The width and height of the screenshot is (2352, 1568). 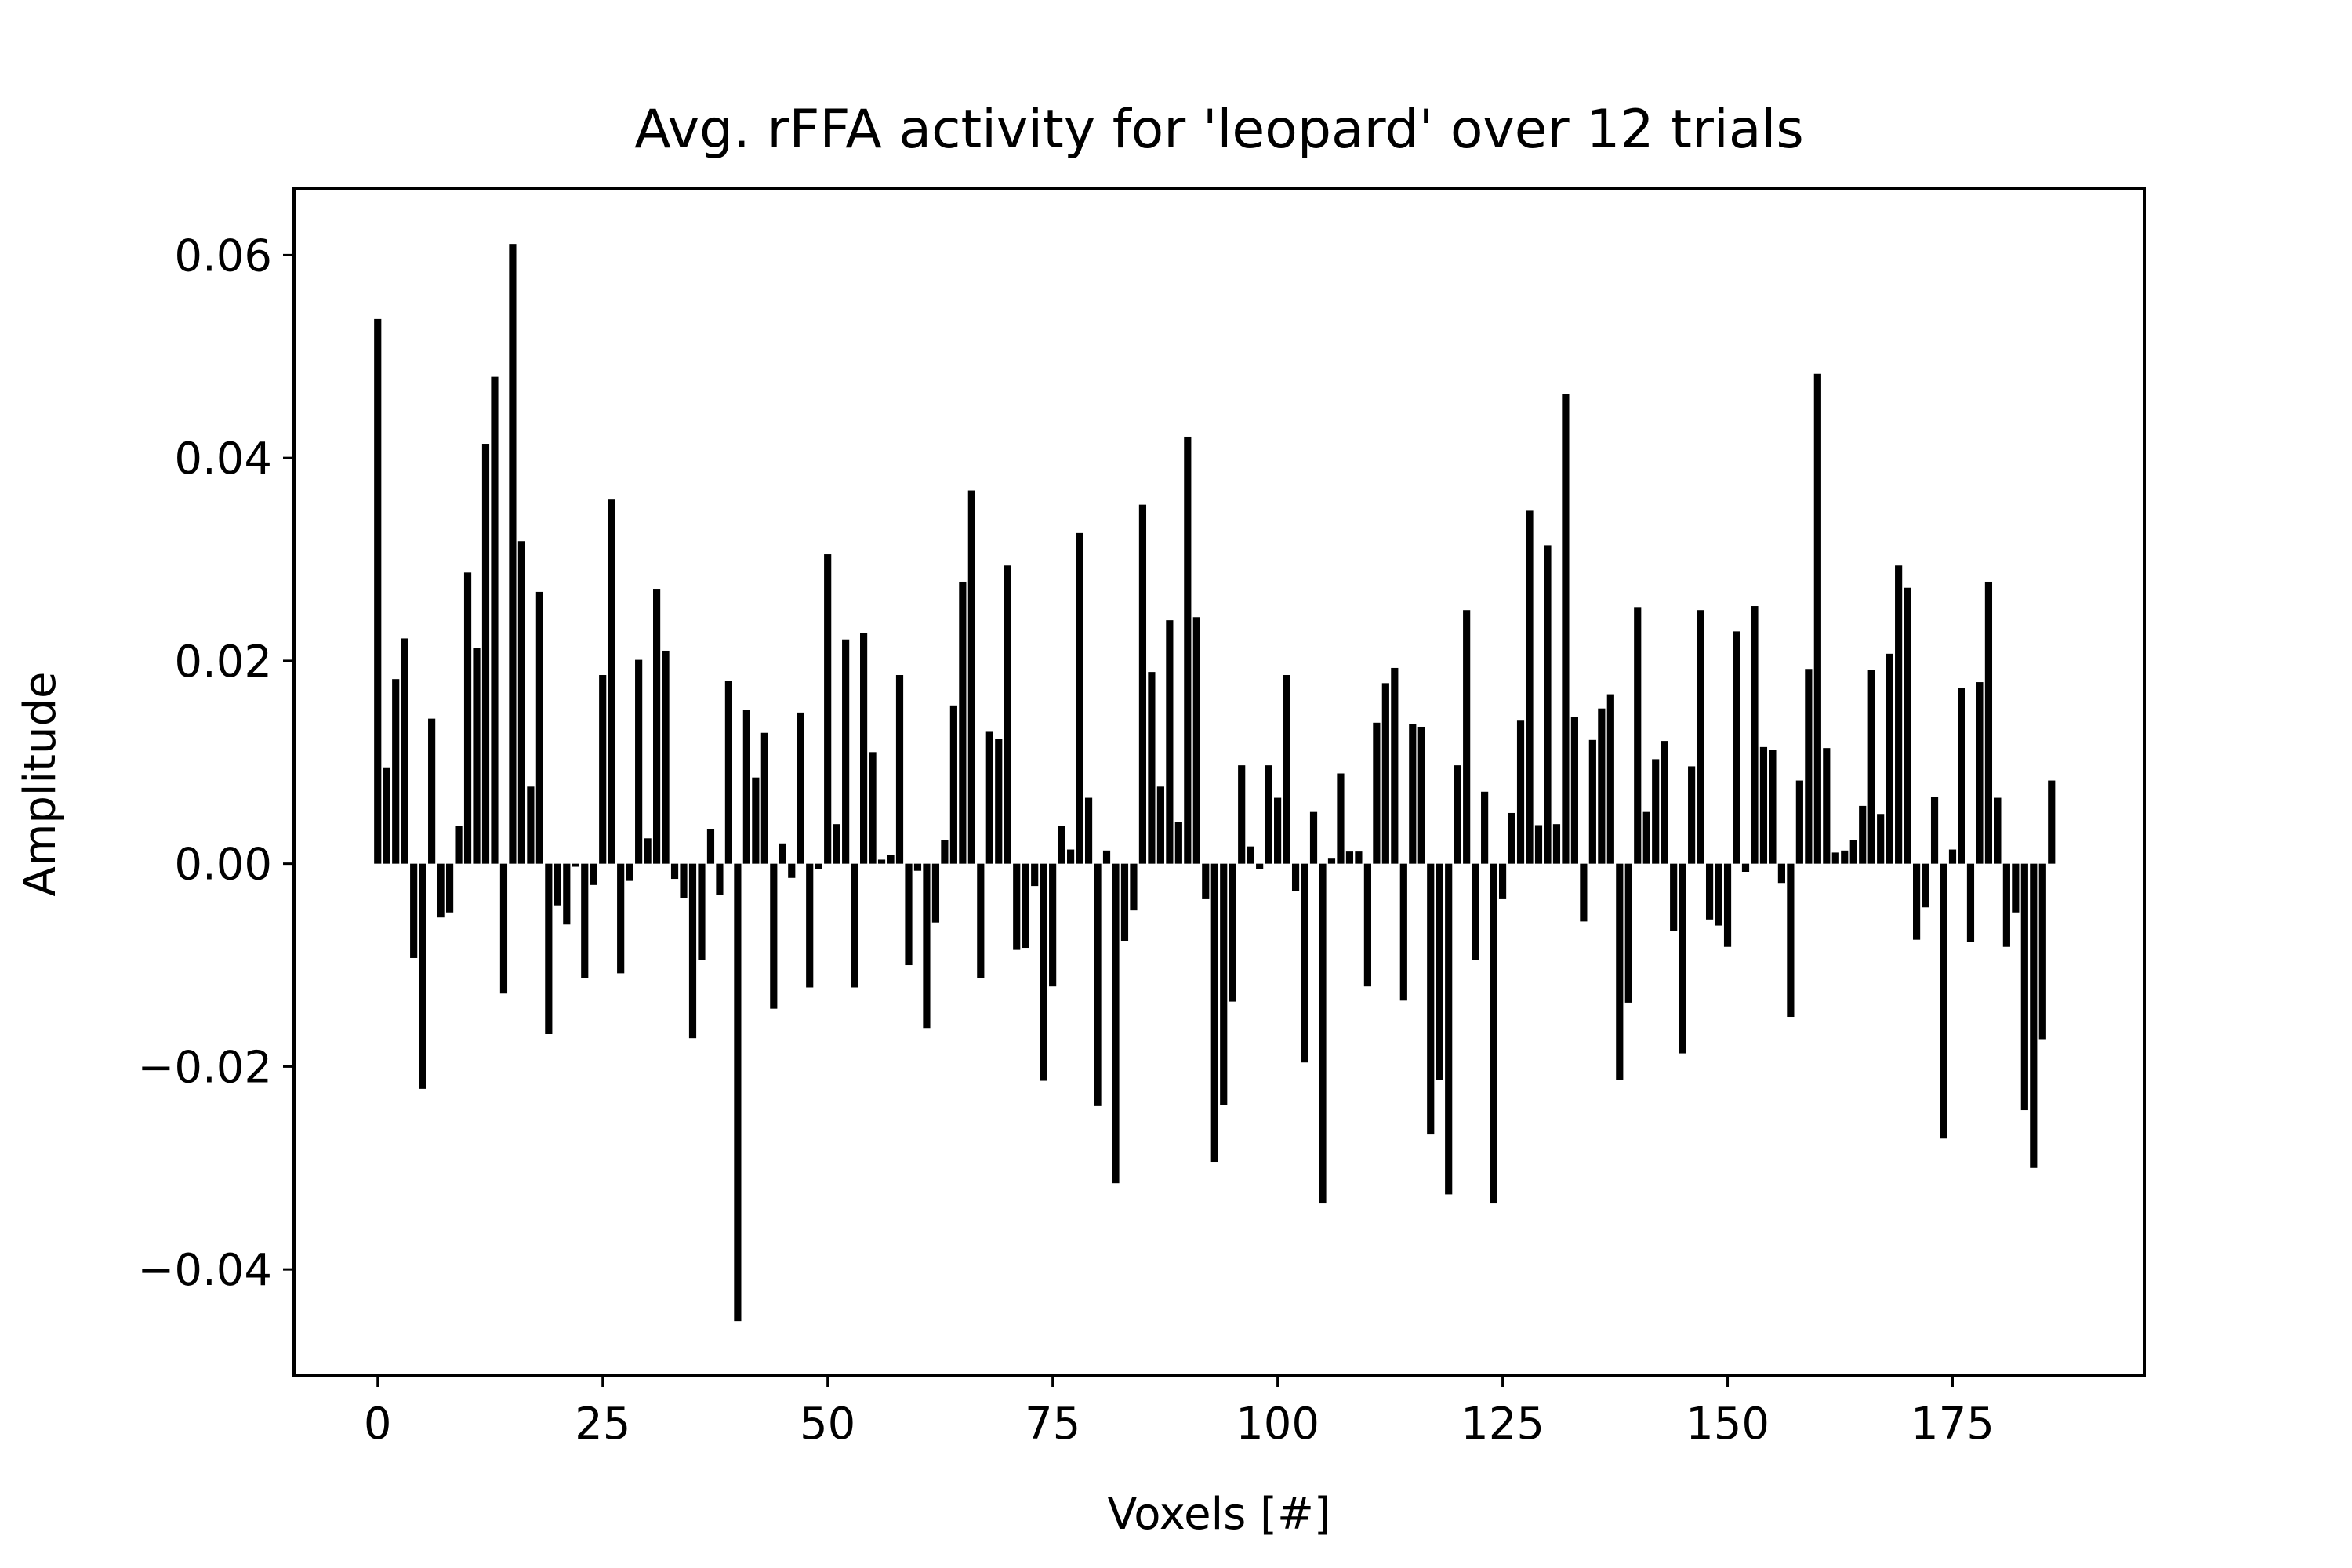 What do you see at coordinates (1052, 1424) in the screenshot?
I see `x-tick-label: 75` at bounding box center [1052, 1424].